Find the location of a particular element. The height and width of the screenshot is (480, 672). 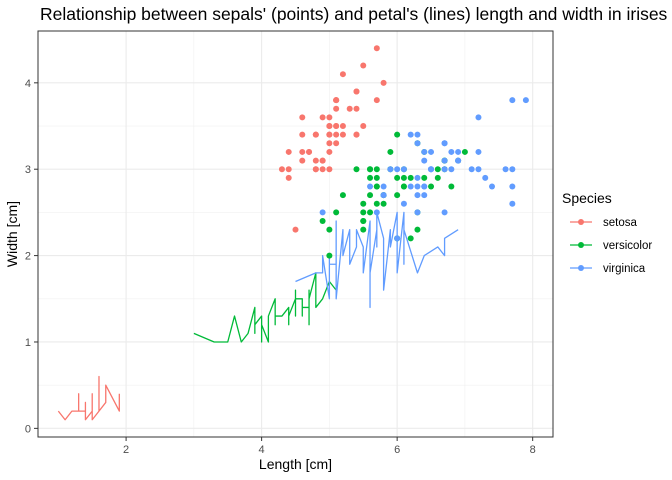

y-tick-label: 1 is located at coordinates (28, 343).